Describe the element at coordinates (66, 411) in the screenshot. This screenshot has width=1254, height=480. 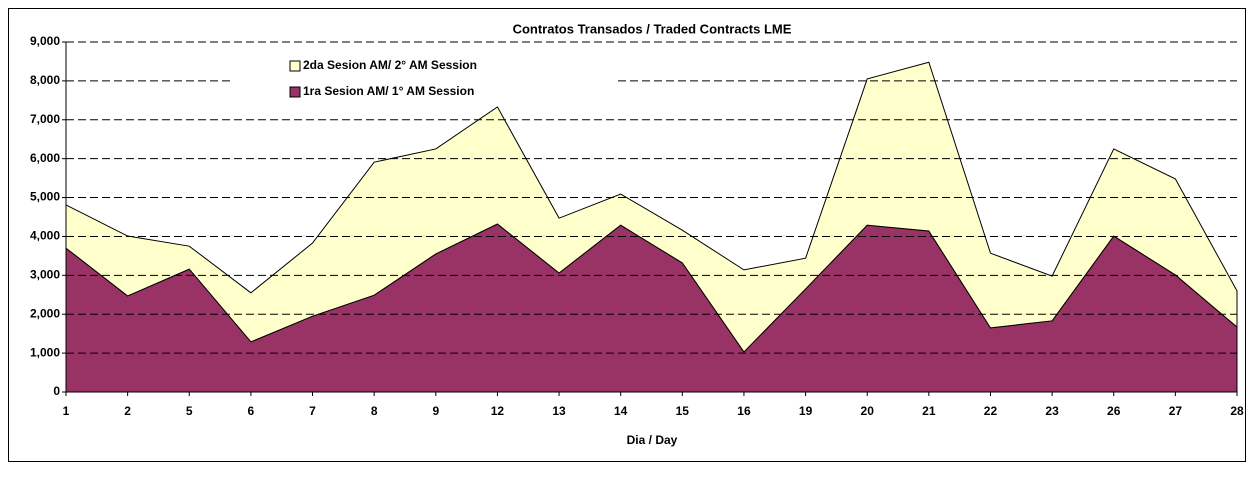
I see `x-tick-label: 1` at that location.